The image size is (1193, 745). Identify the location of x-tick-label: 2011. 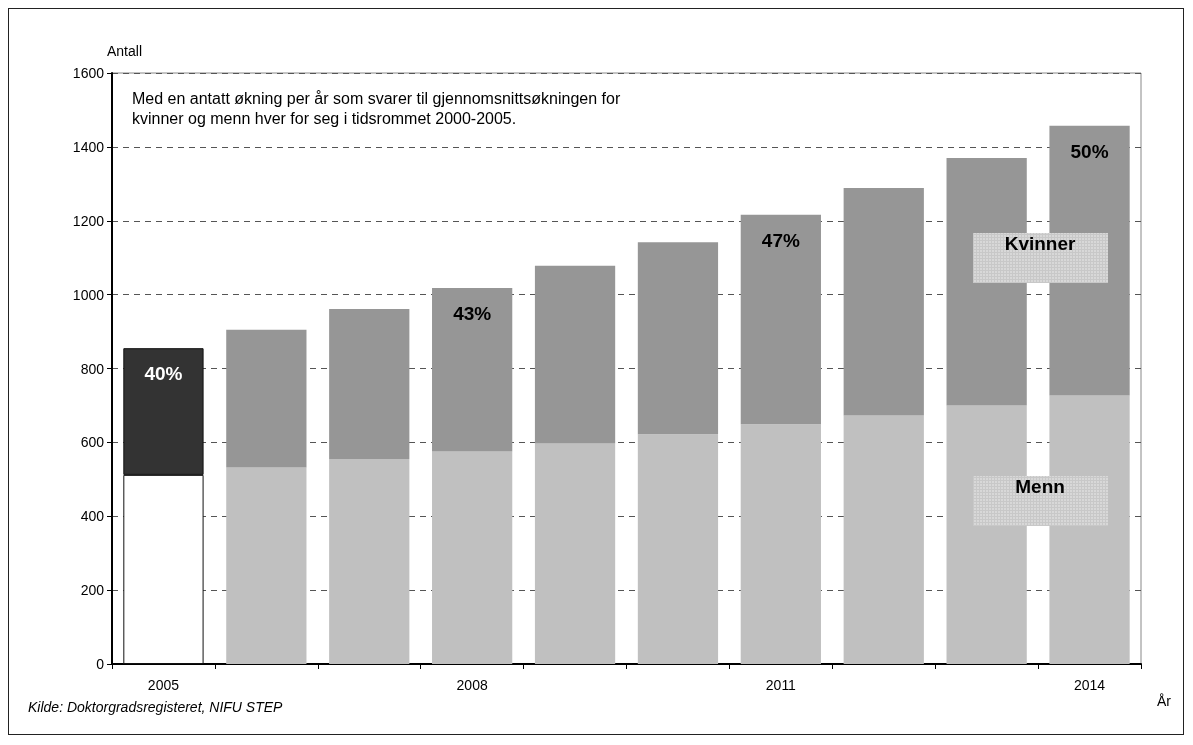
(781, 685).